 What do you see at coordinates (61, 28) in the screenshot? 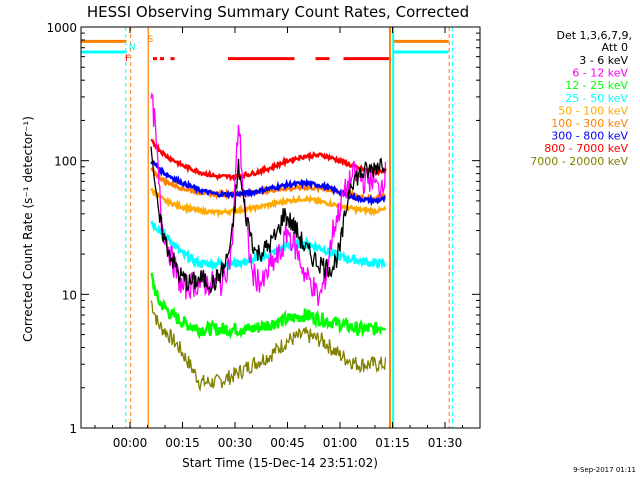
I see `y-tick-label-3: 1000` at bounding box center [61, 28].